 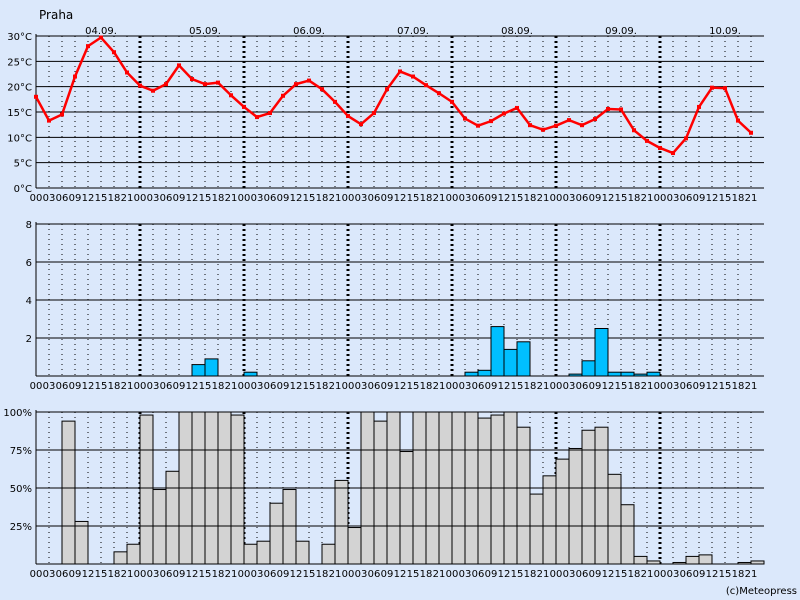 I want to click on y-tick-label: 8, so click(x=29, y=225).